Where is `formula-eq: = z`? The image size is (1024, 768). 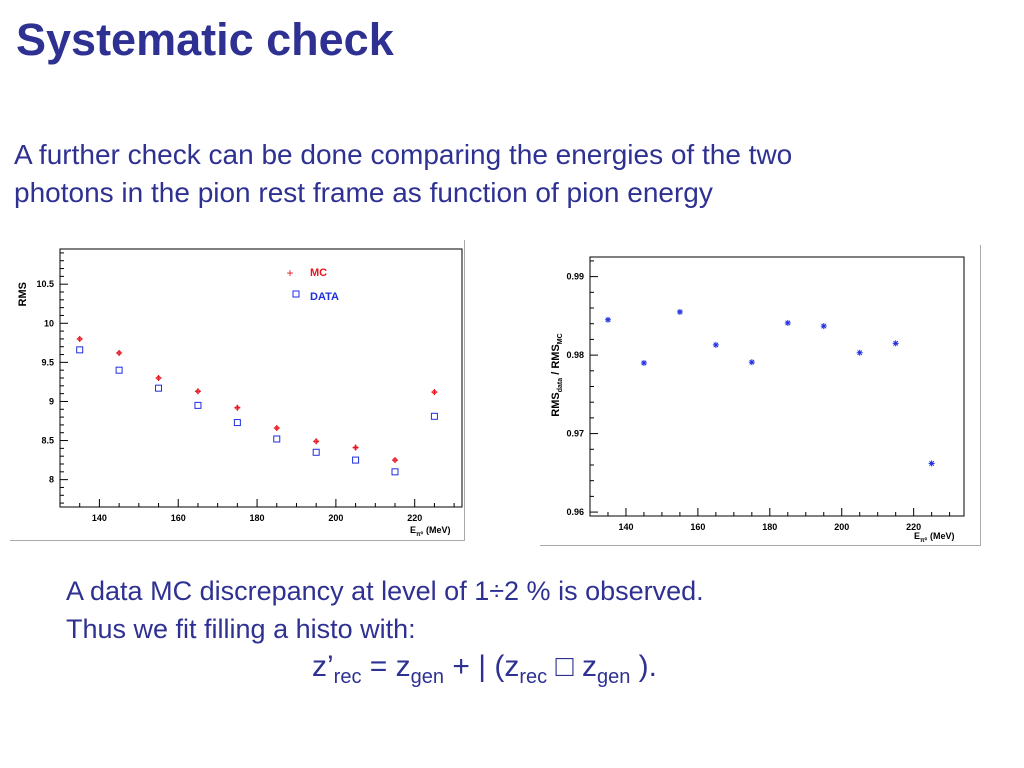 formula-eq: = z is located at coordinates (386, 666).